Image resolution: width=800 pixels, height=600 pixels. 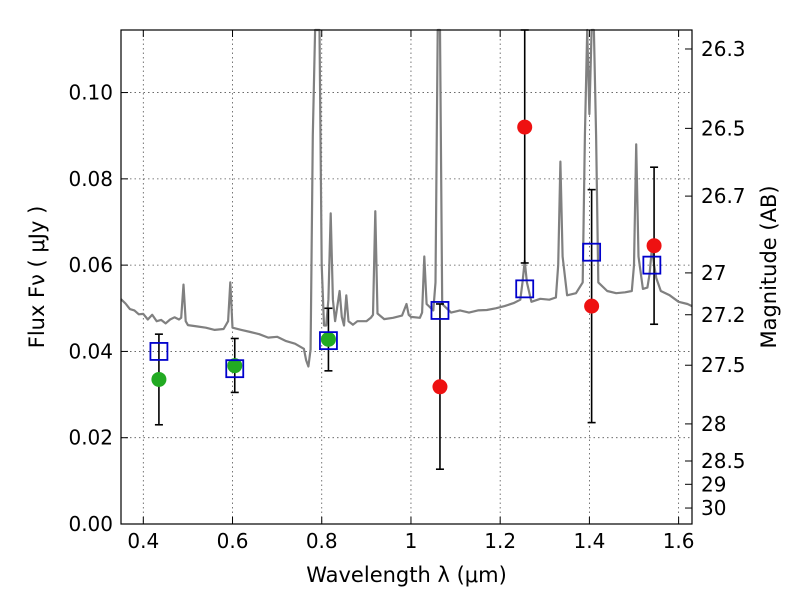 I want to click on x-tick-label: 1, so click(x=411, y=541).